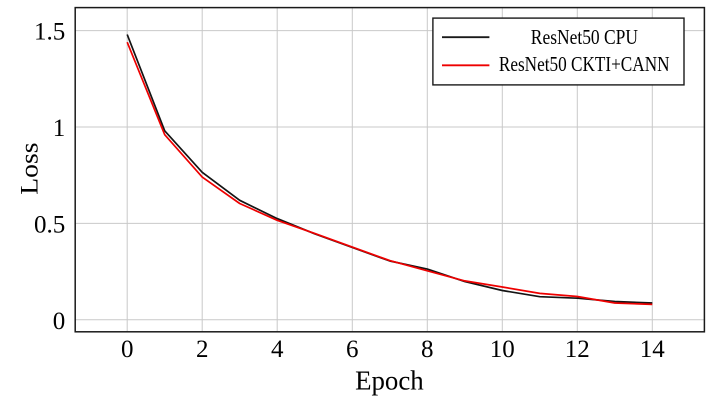 The image size is (712, 400). What do you see at coordinates (584, 37) in the screenshot?
I see `svg-text: ResNet50 CPU` at bounding box center [584, 37].